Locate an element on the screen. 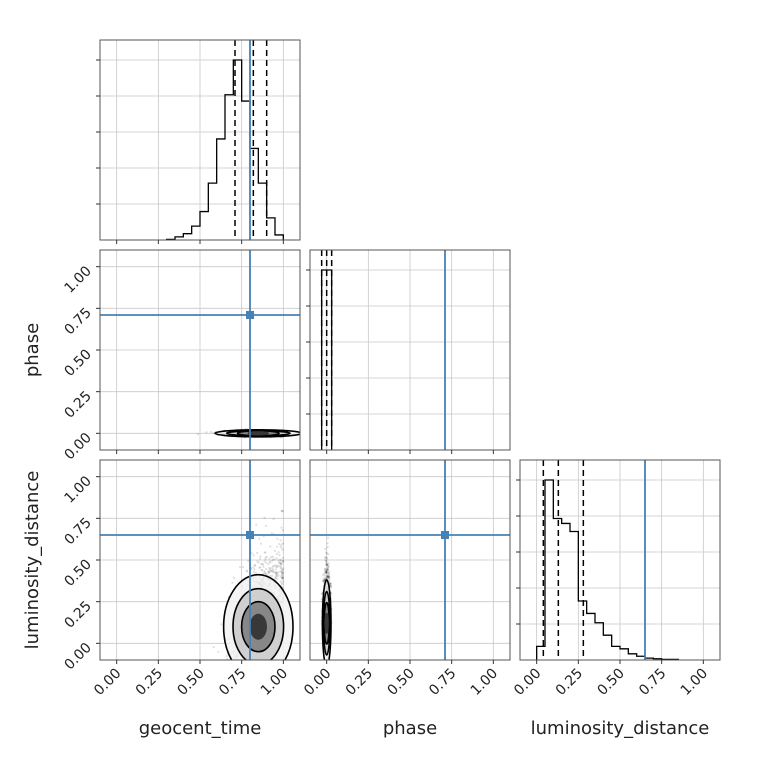 The image size is (760, 760). y-tick-label: 1.00 is located at coordinates (77, 279).